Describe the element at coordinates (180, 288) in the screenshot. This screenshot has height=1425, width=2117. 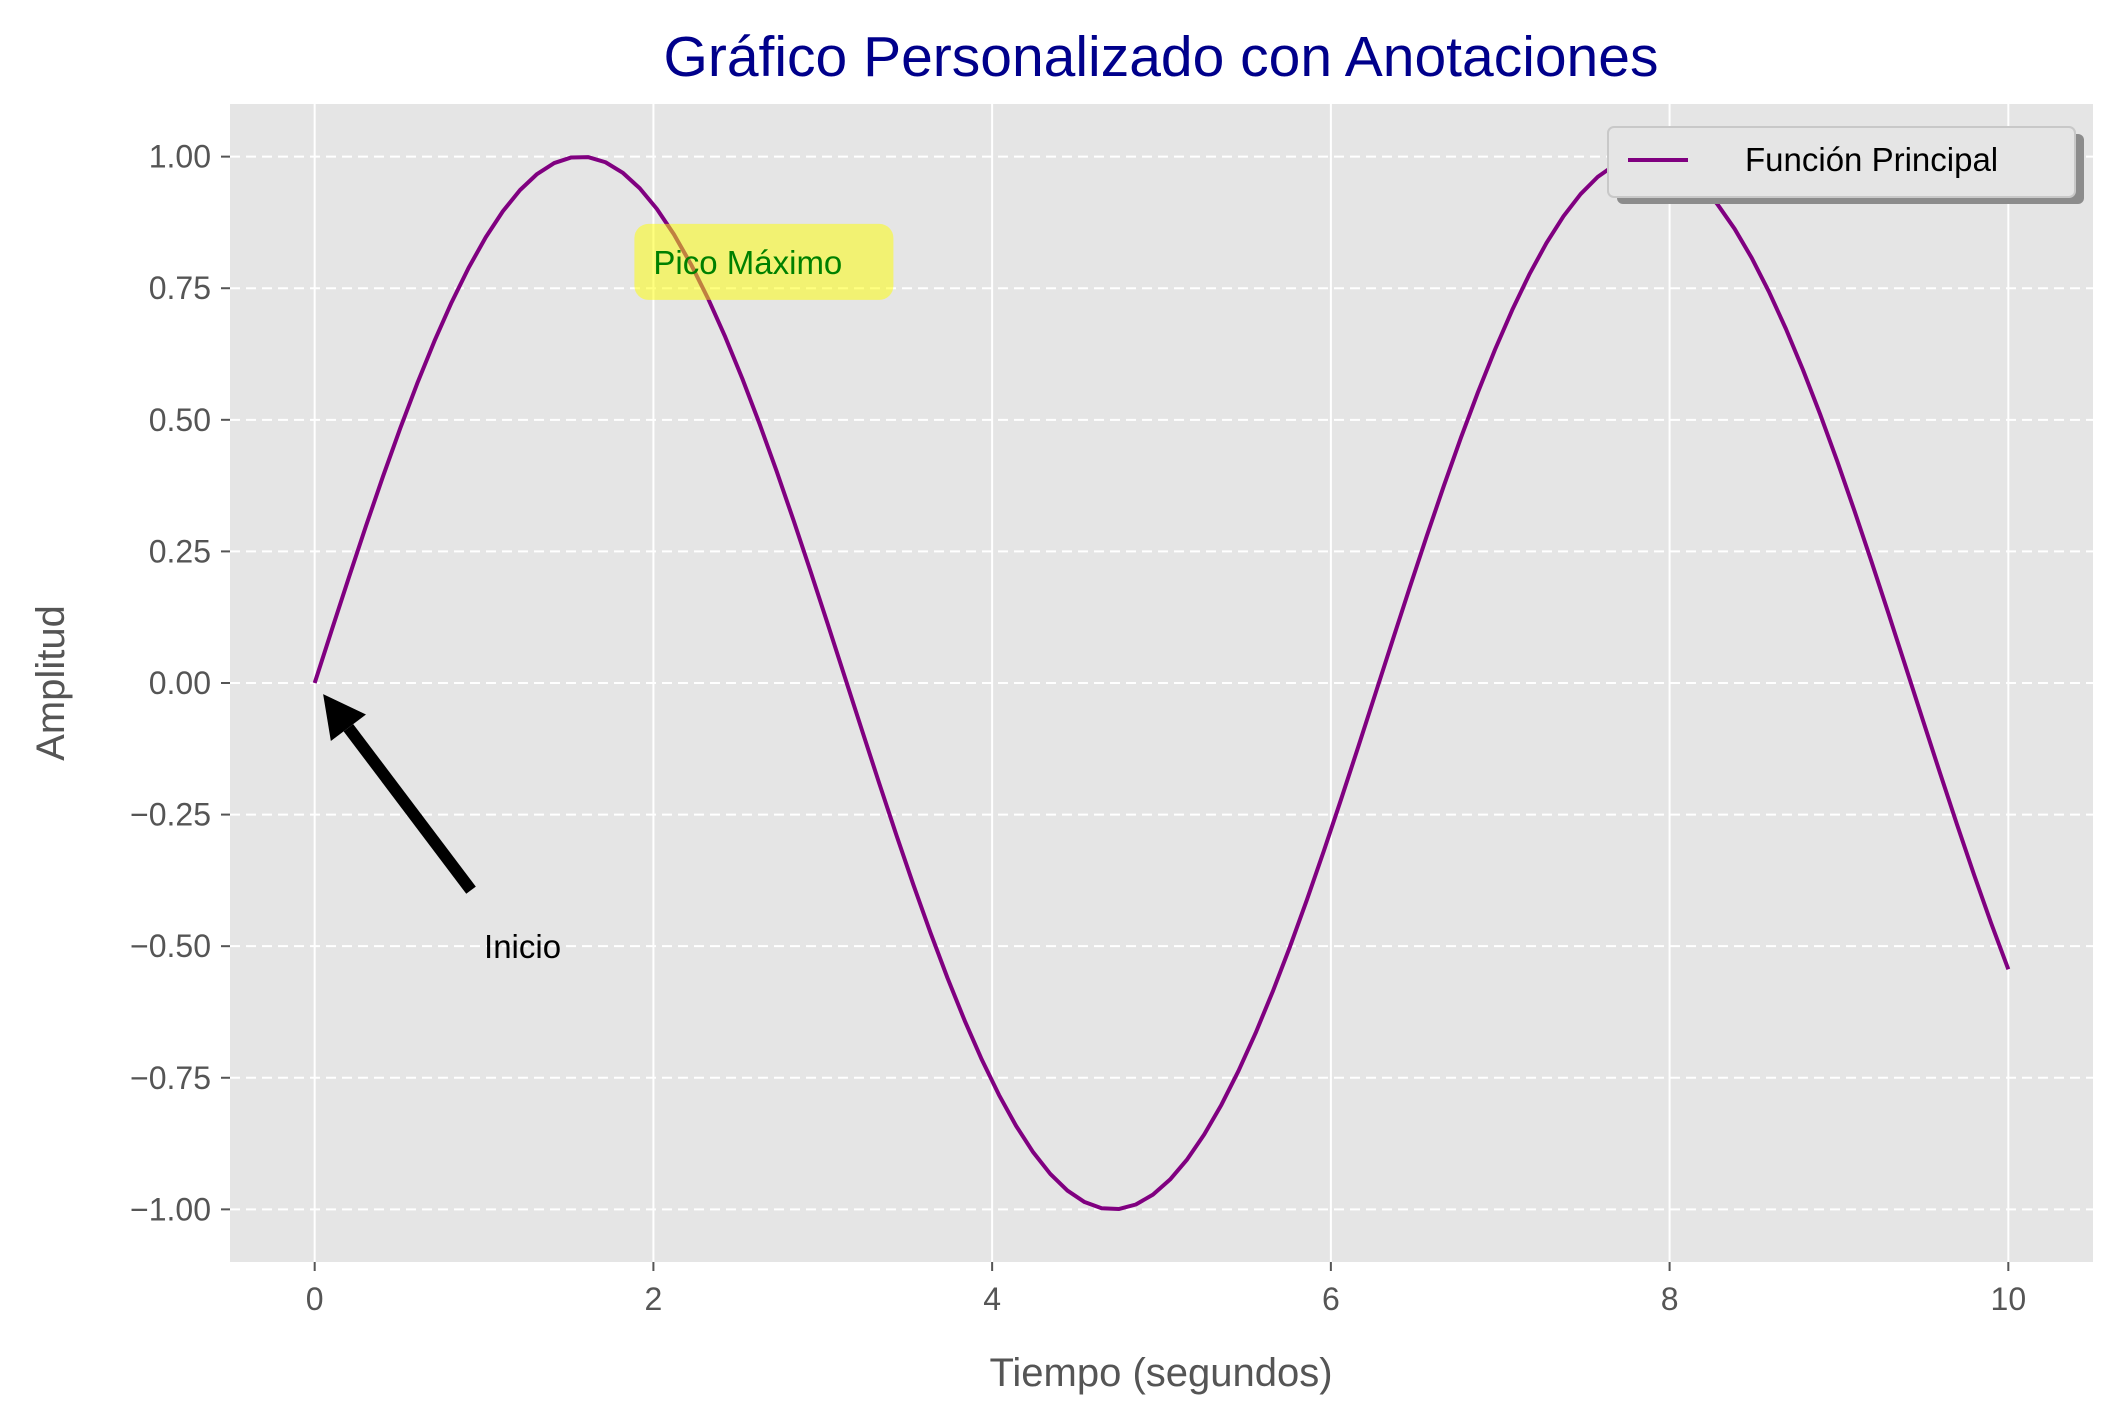
I see `y-tick-label: 0.75` at that location.